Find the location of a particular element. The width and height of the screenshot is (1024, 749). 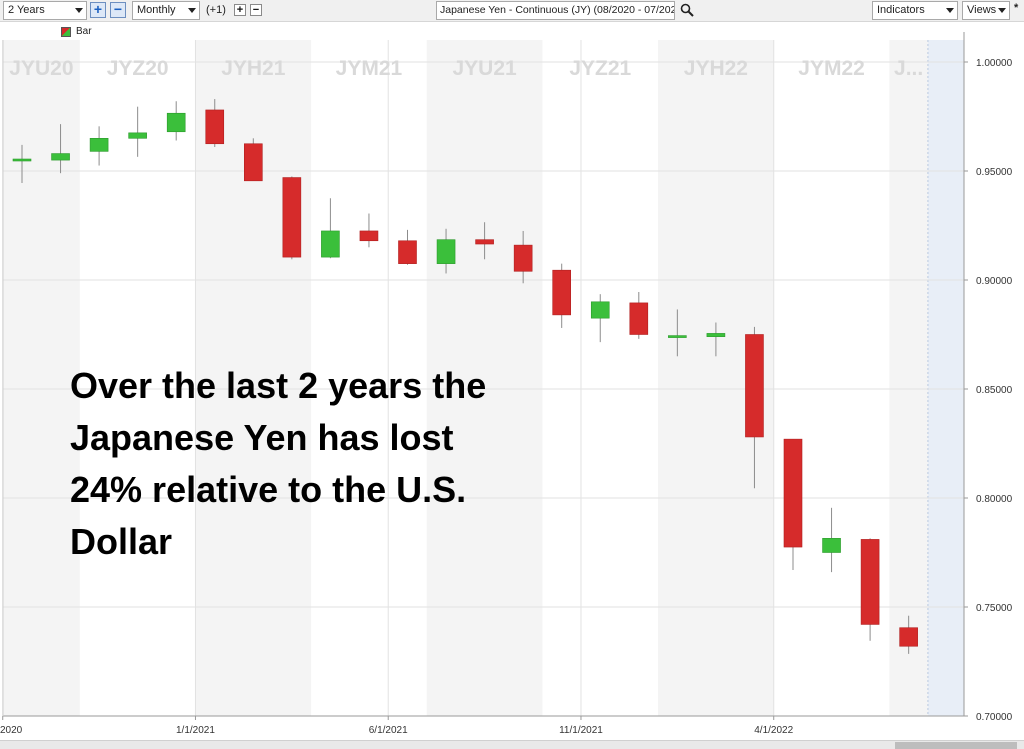

interval-select: Monthly is located at coordinates (166, 10).